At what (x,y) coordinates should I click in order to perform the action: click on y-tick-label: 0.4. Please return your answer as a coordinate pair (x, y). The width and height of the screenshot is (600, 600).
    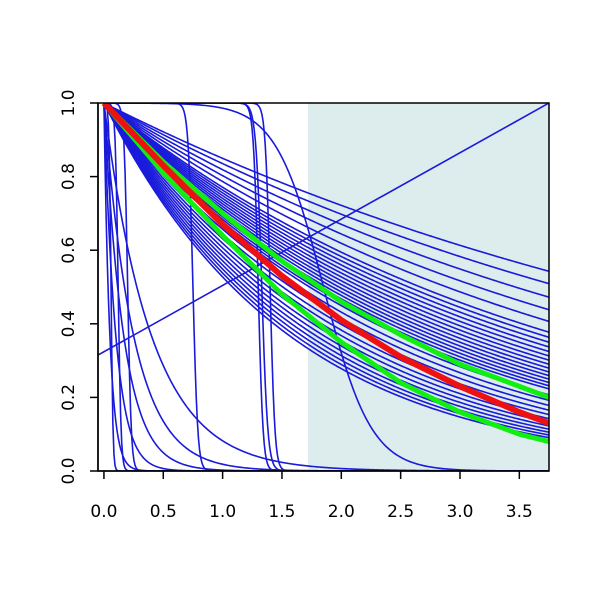
    Looking at the image, I should click on (69, 323).